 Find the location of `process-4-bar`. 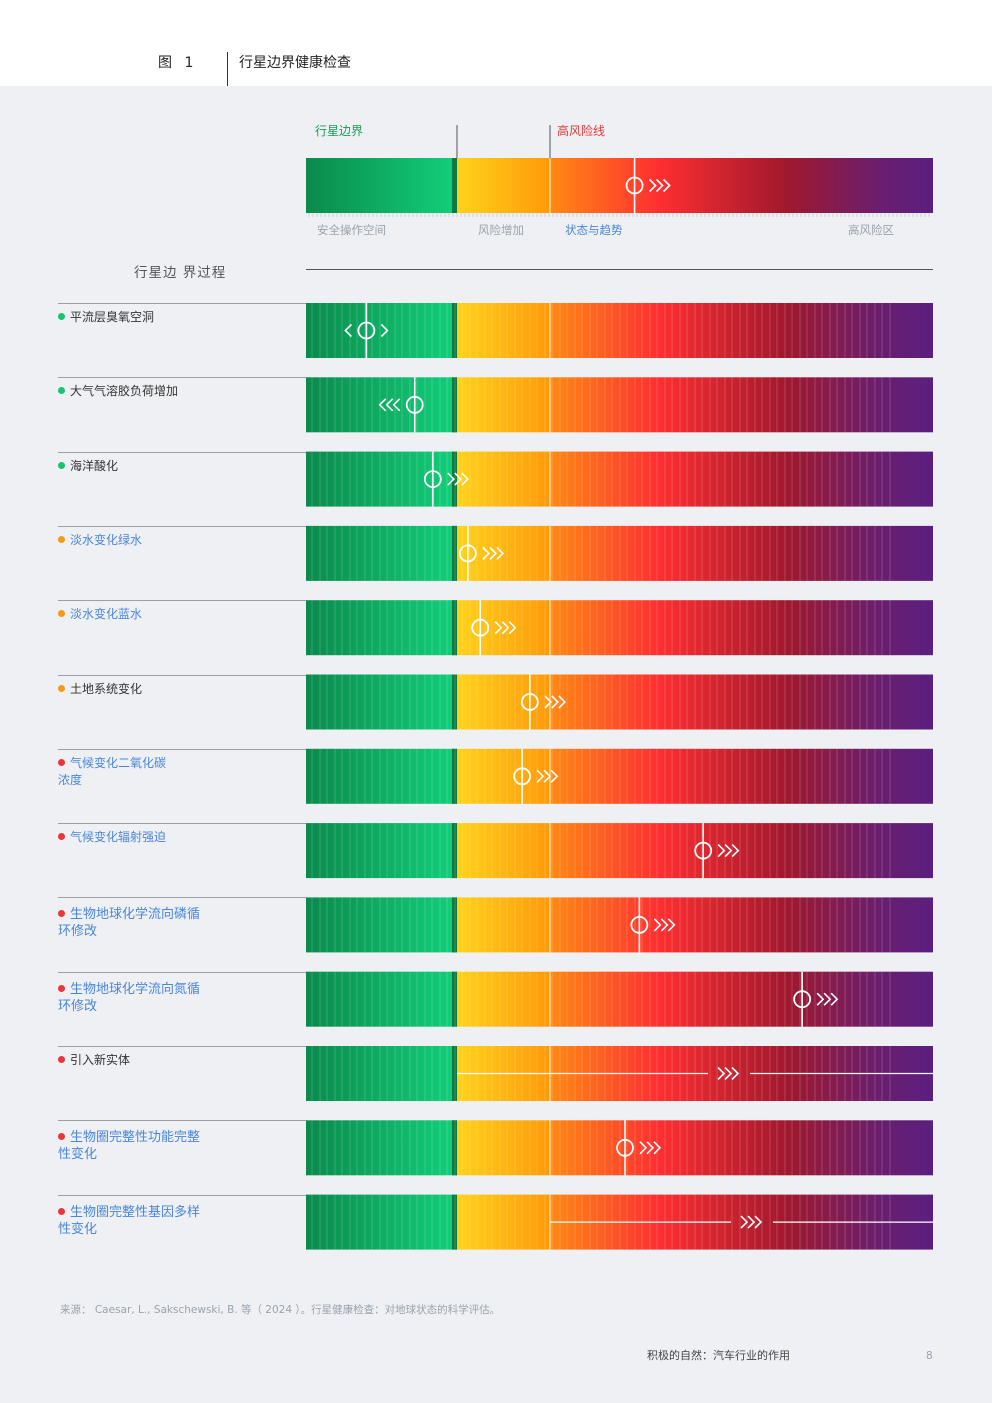

process-4-bar is located at coordinates (619, 553).